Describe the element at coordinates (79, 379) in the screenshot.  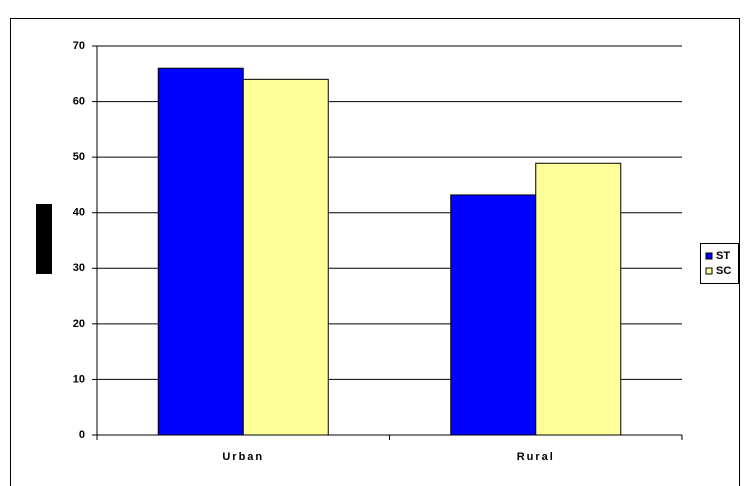
I see `y-tick-label: 10` at that location.